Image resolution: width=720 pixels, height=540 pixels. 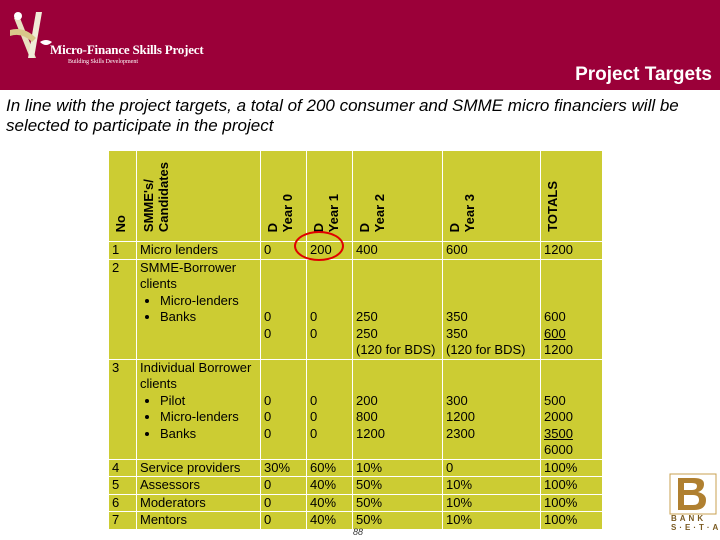 I want to click on bank-seta-text: BANK S·E·T·A, so click(x=695, y=523).